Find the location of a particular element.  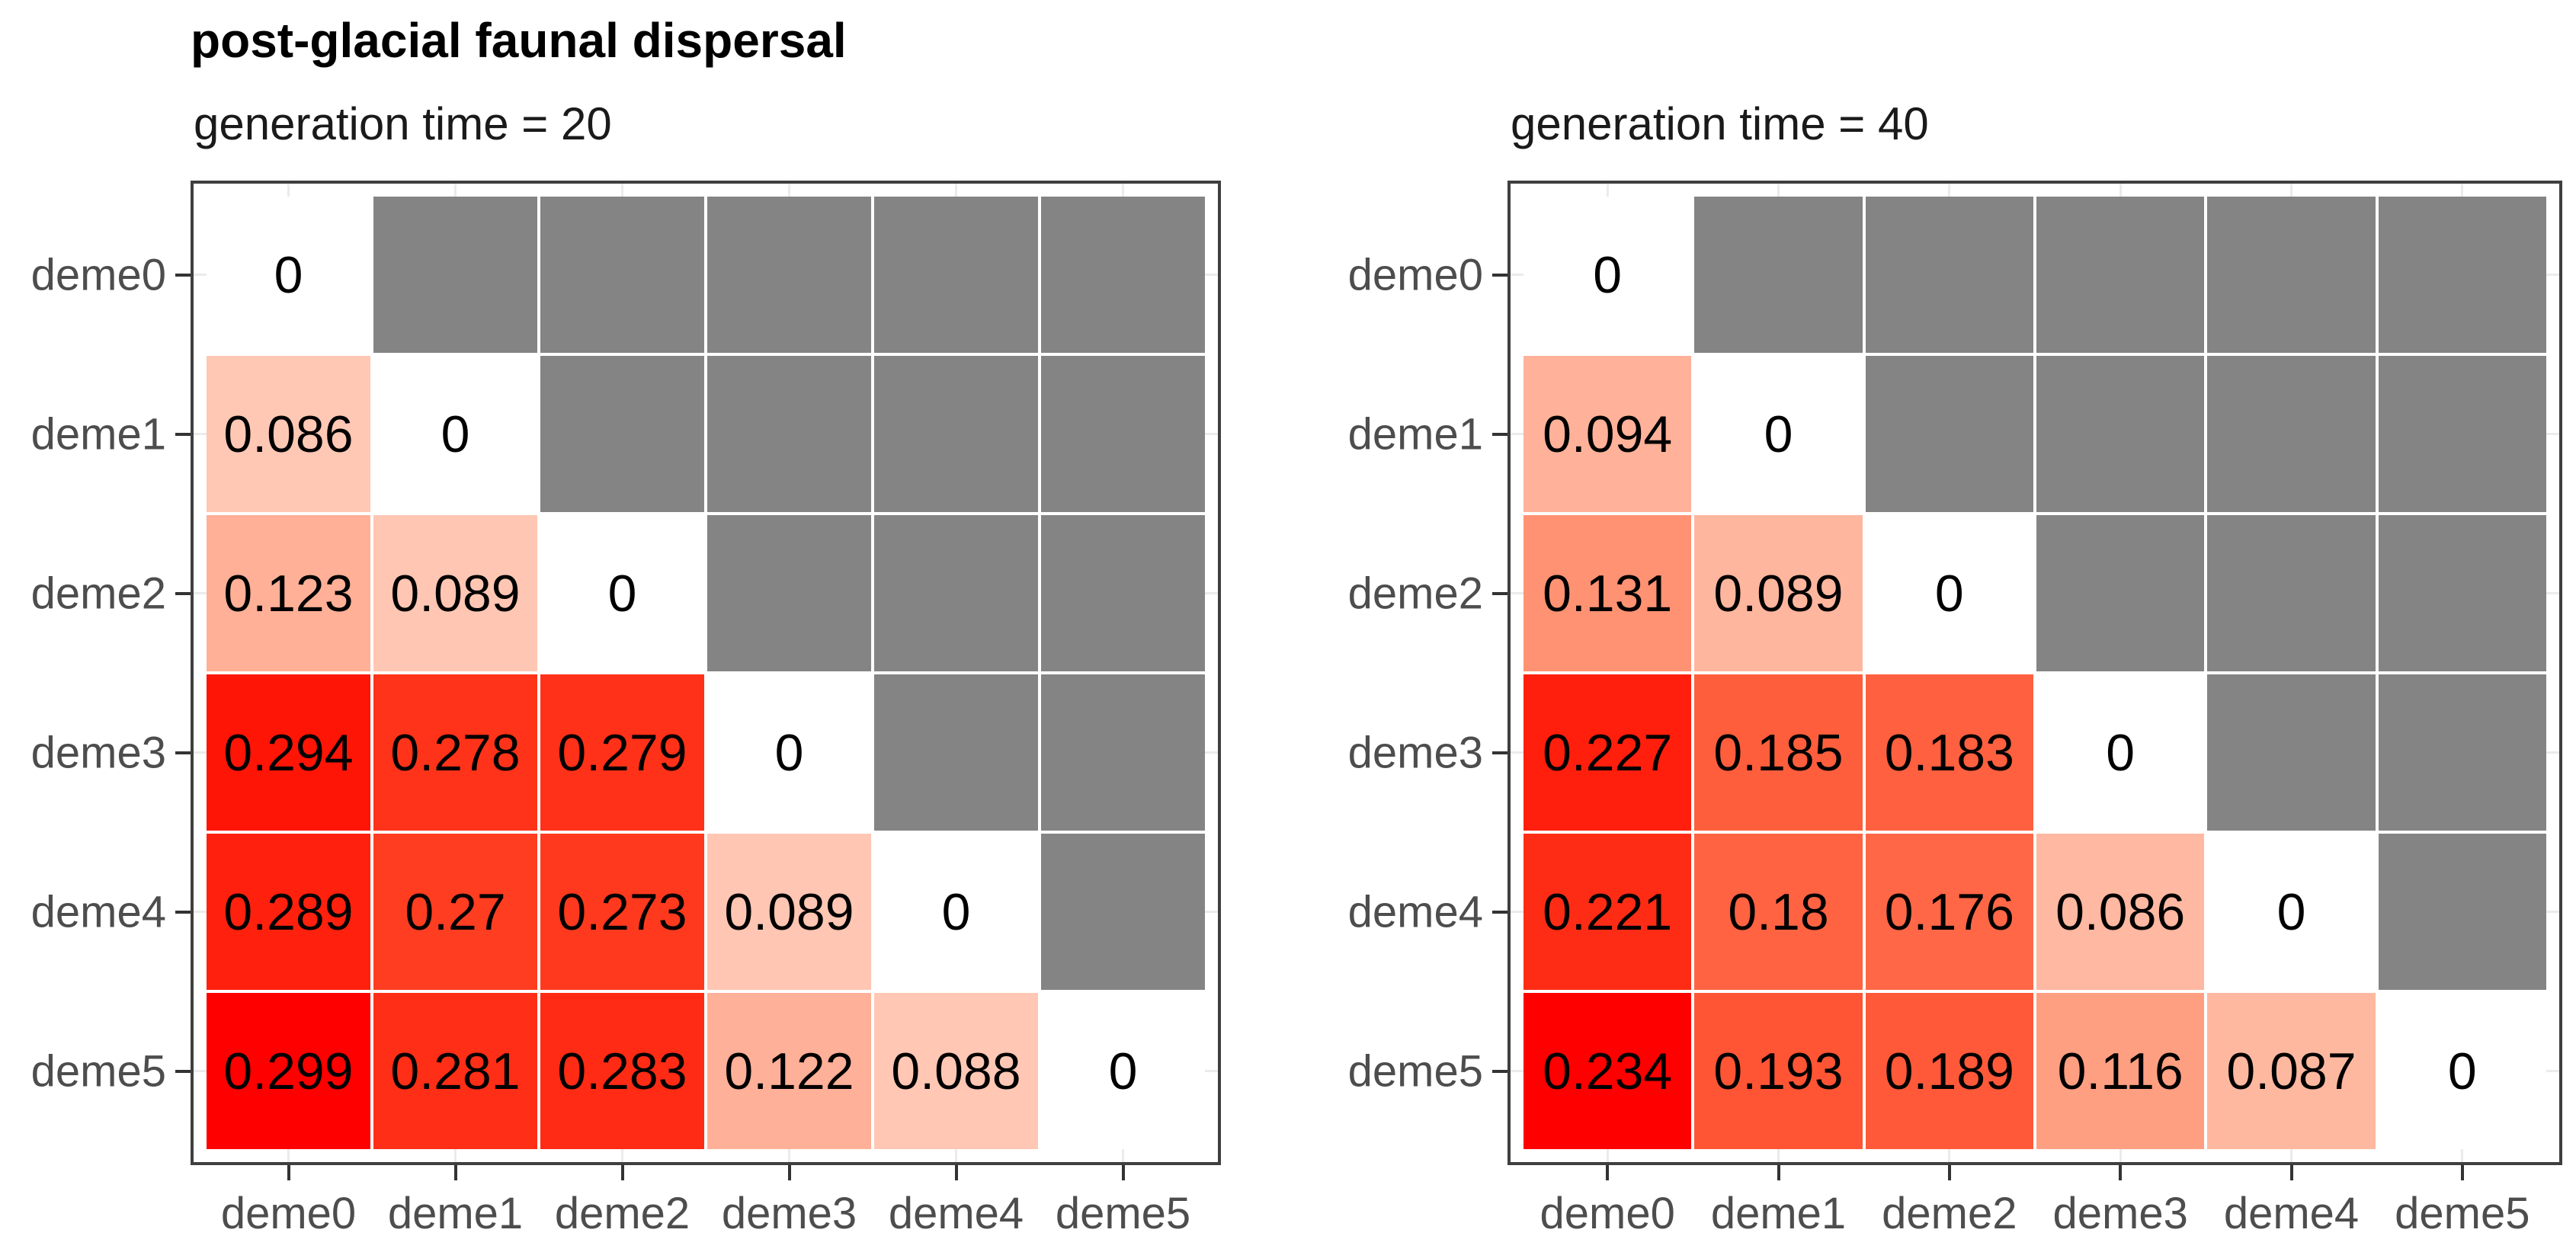

heatmap-cell: 0.278 is located at coordinates (455, 752).